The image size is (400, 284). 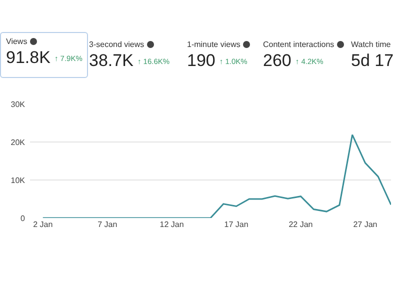 What do you see at coordinates (371, 44) in the screenshot?
I see `category-label: Watch time` at bounding box center [371, 44].